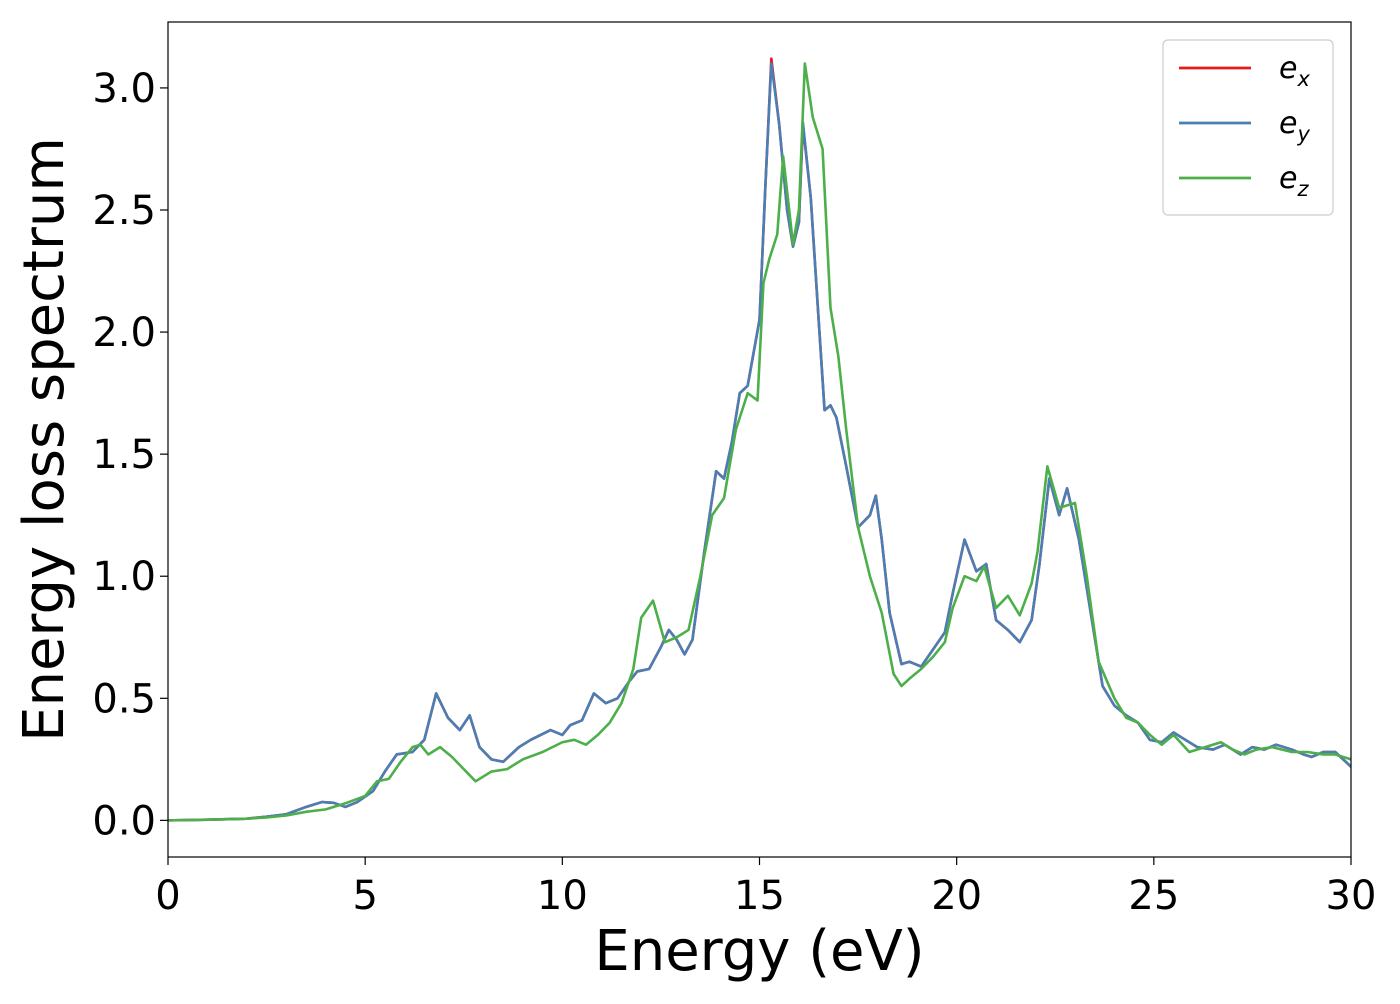  What do you see at coordinates (44, 439) in the screenshot?
I see `y-axis-label: Energy loss spectrum` at bounding box center [44, 439].